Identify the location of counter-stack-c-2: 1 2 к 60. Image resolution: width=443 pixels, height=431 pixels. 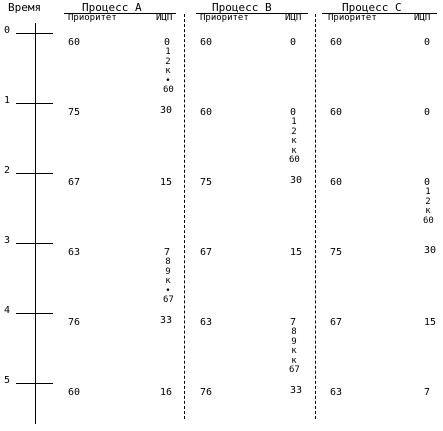
(428, 206).